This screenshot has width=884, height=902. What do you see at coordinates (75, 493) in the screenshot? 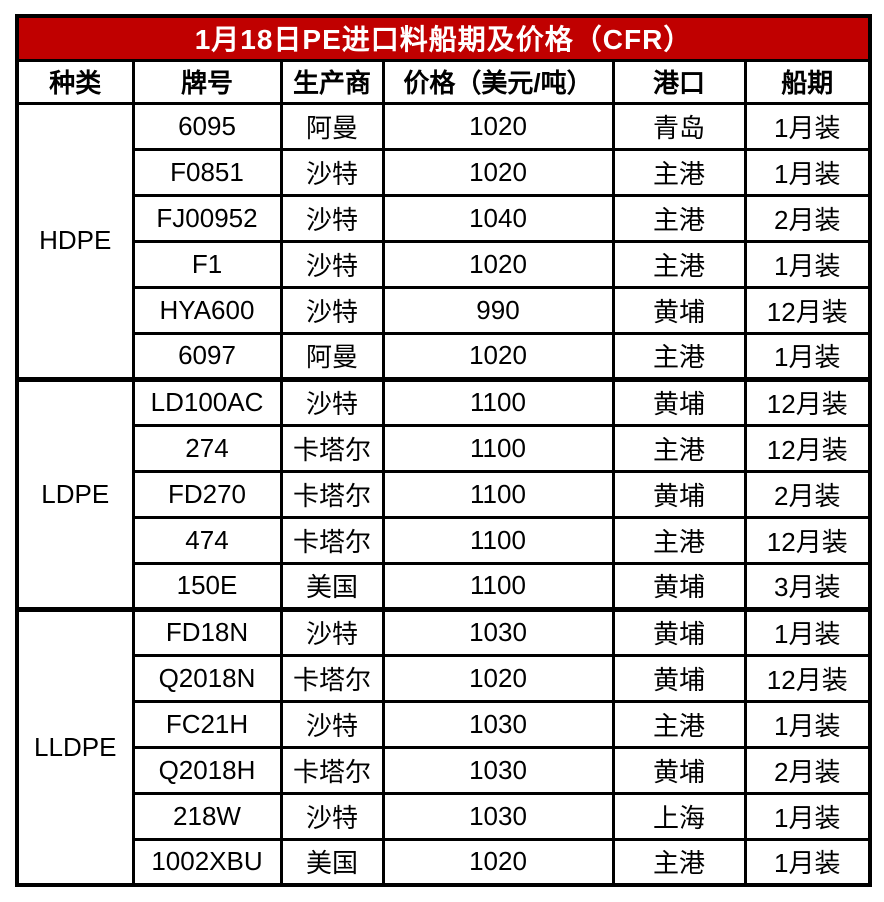
I see `category-cell: LDPE` at bounding box center [75, 493].